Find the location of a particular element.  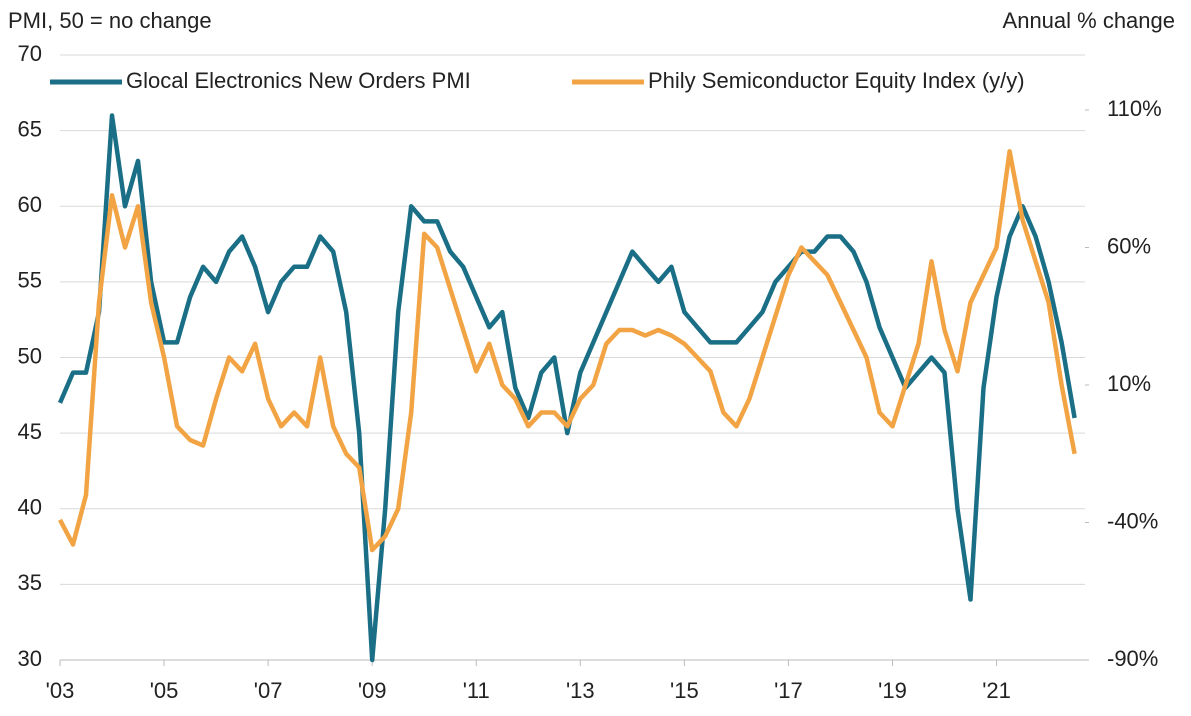

y-tick-label: 40 is located at coordinates (30, 507).